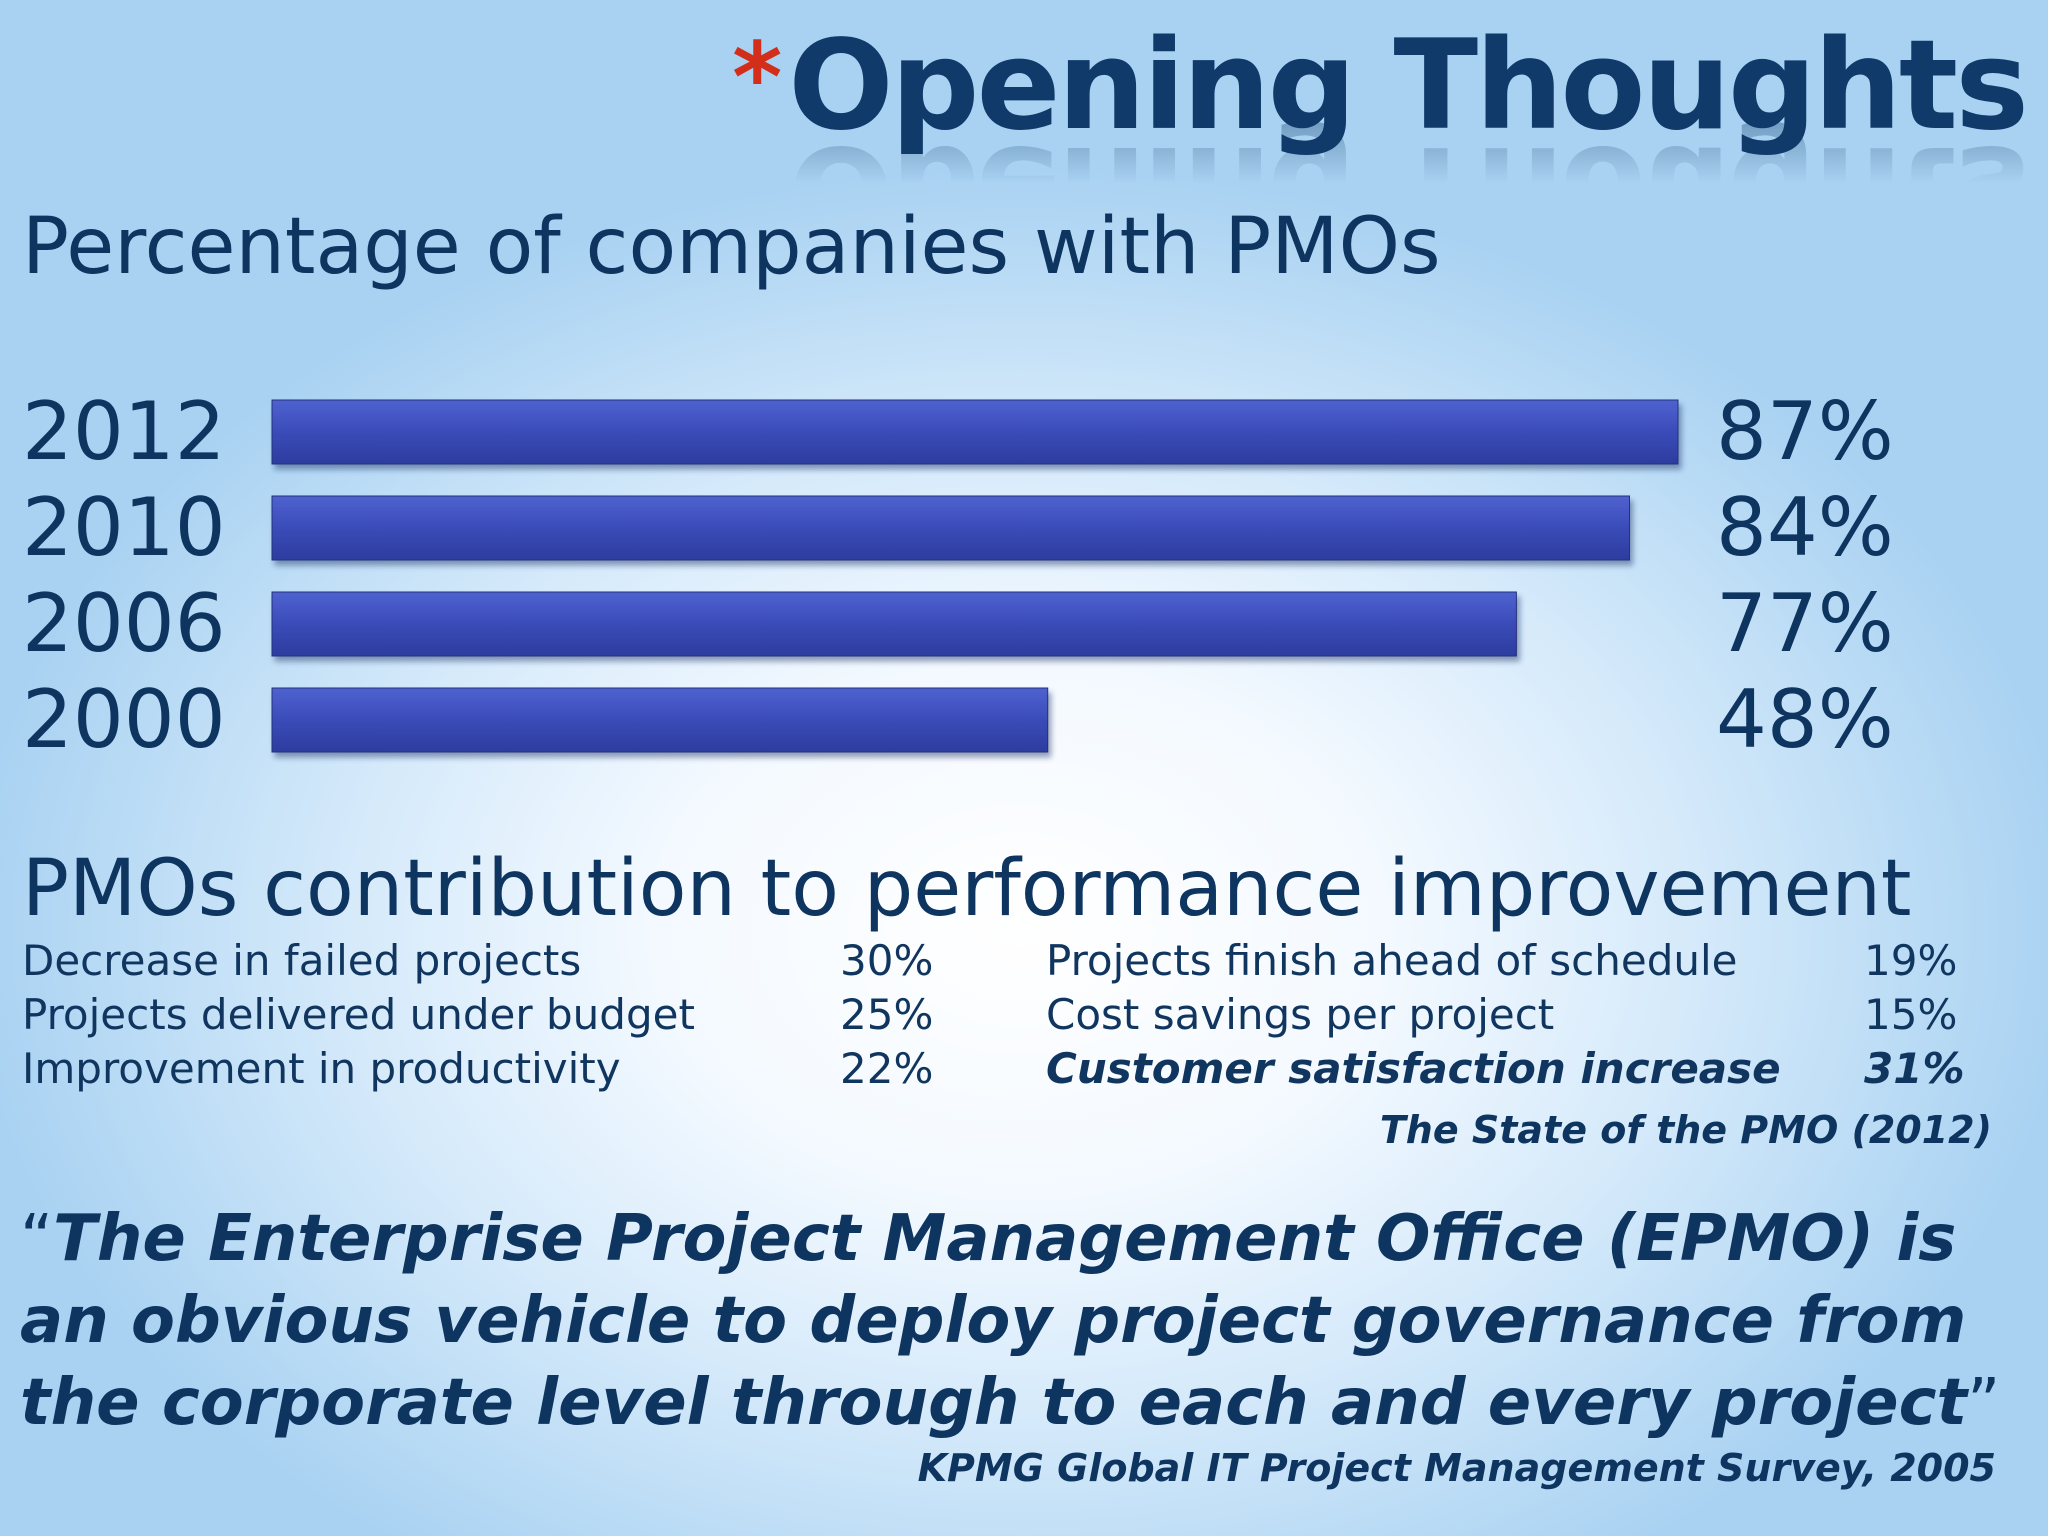  Describe the element at coordinates (757, 78) in the screenshot. I see `title-star: *` at that location.